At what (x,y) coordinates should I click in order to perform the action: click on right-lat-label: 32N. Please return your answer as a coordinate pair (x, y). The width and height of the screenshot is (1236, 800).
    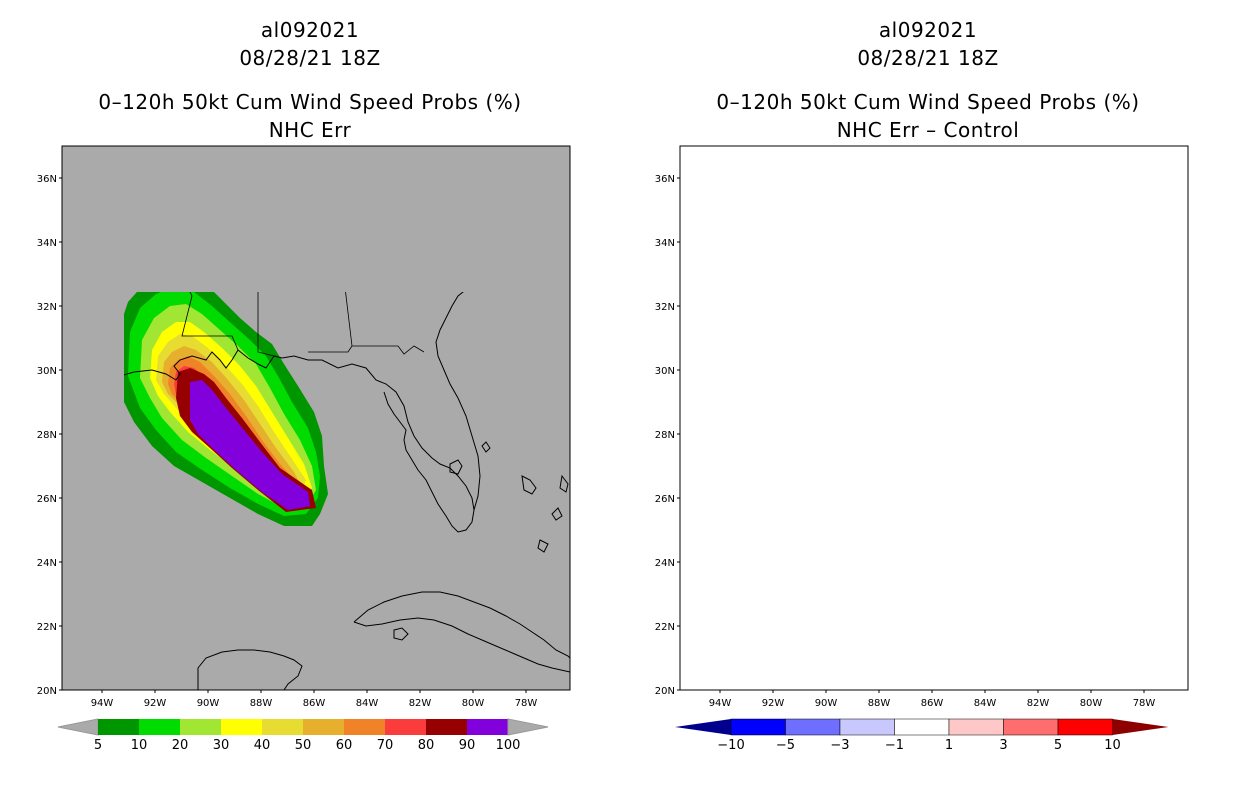
    Looking at the image, I should click on (665, 307).